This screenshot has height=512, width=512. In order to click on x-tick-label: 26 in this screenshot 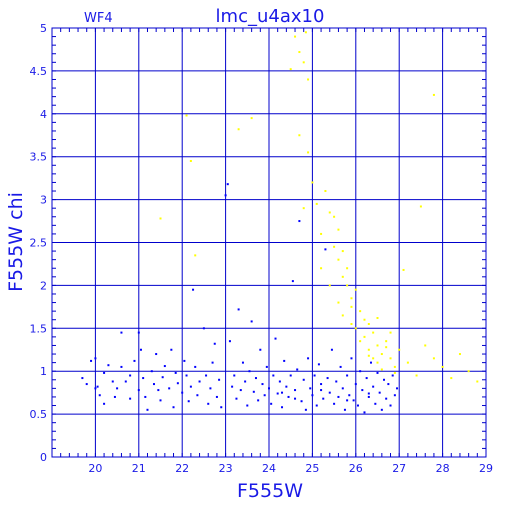, I will do `click(356, 468)`.